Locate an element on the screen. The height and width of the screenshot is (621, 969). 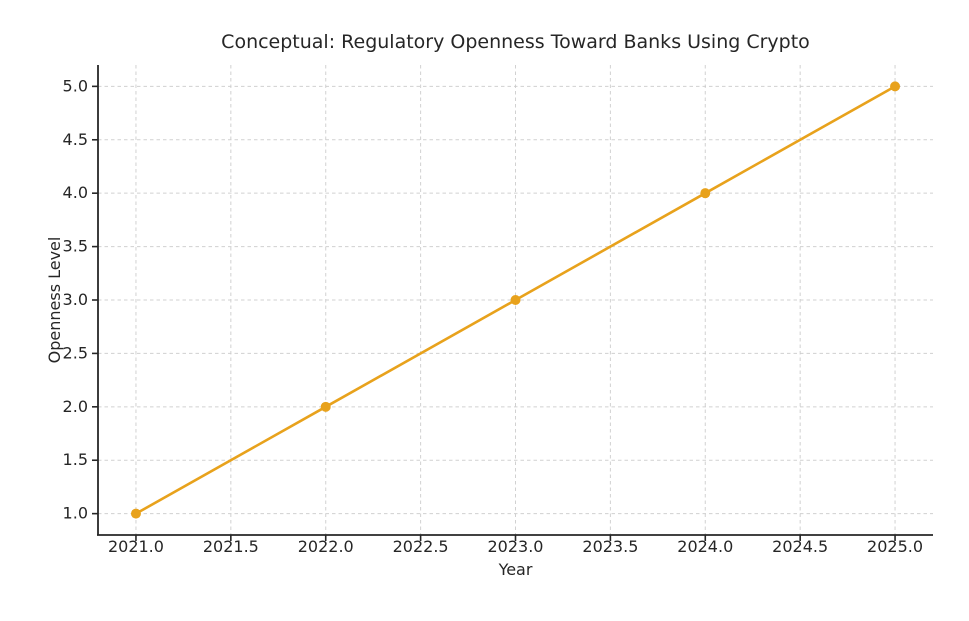
y-tick-label: 2.5 is located at coordinates (75, 352).